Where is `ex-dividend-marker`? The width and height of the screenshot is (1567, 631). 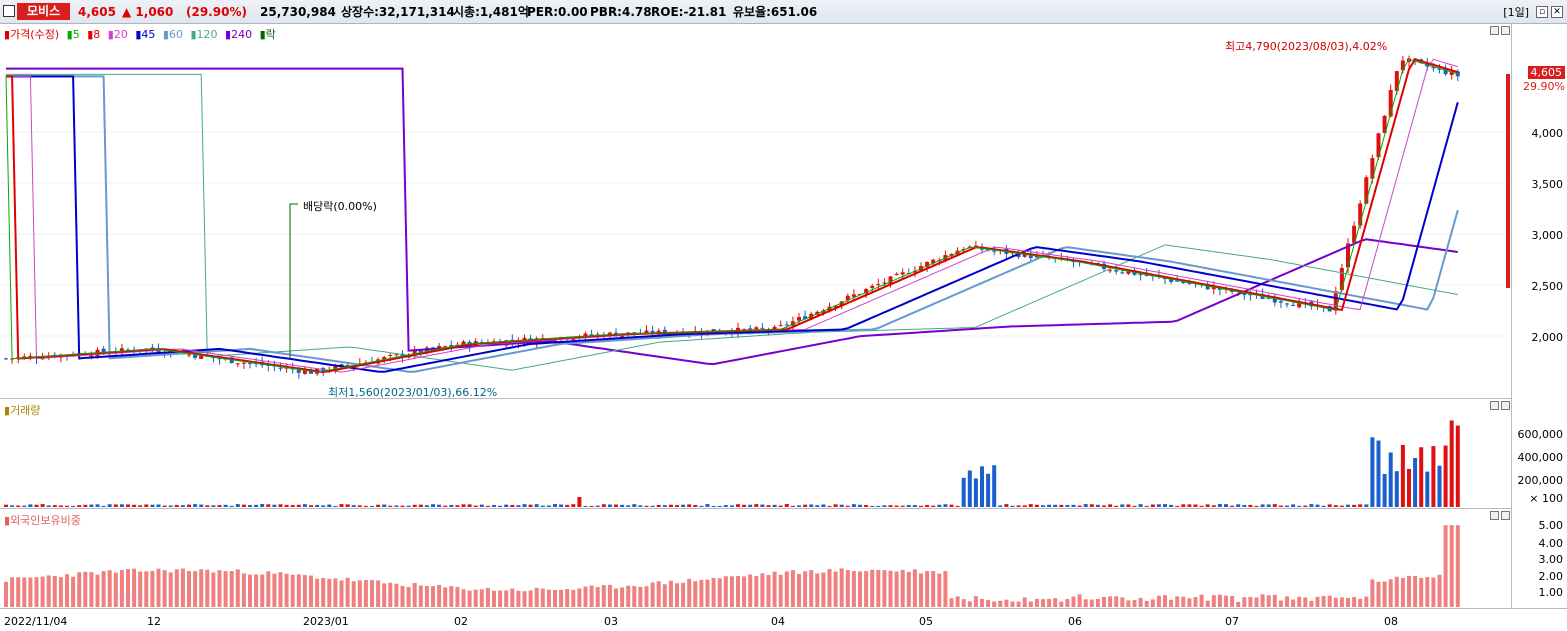
ex-dividend-marker is located at coordinates (293, 281).